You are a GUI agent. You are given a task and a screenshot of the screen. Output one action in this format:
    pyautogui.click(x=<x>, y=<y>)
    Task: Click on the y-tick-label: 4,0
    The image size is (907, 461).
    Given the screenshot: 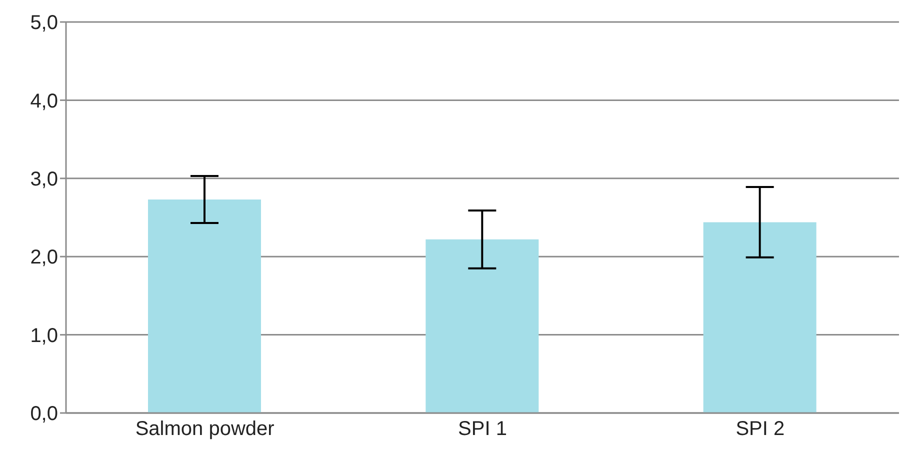 What is the action you would take?
    pyautogui.click(x=44, y=101)
    